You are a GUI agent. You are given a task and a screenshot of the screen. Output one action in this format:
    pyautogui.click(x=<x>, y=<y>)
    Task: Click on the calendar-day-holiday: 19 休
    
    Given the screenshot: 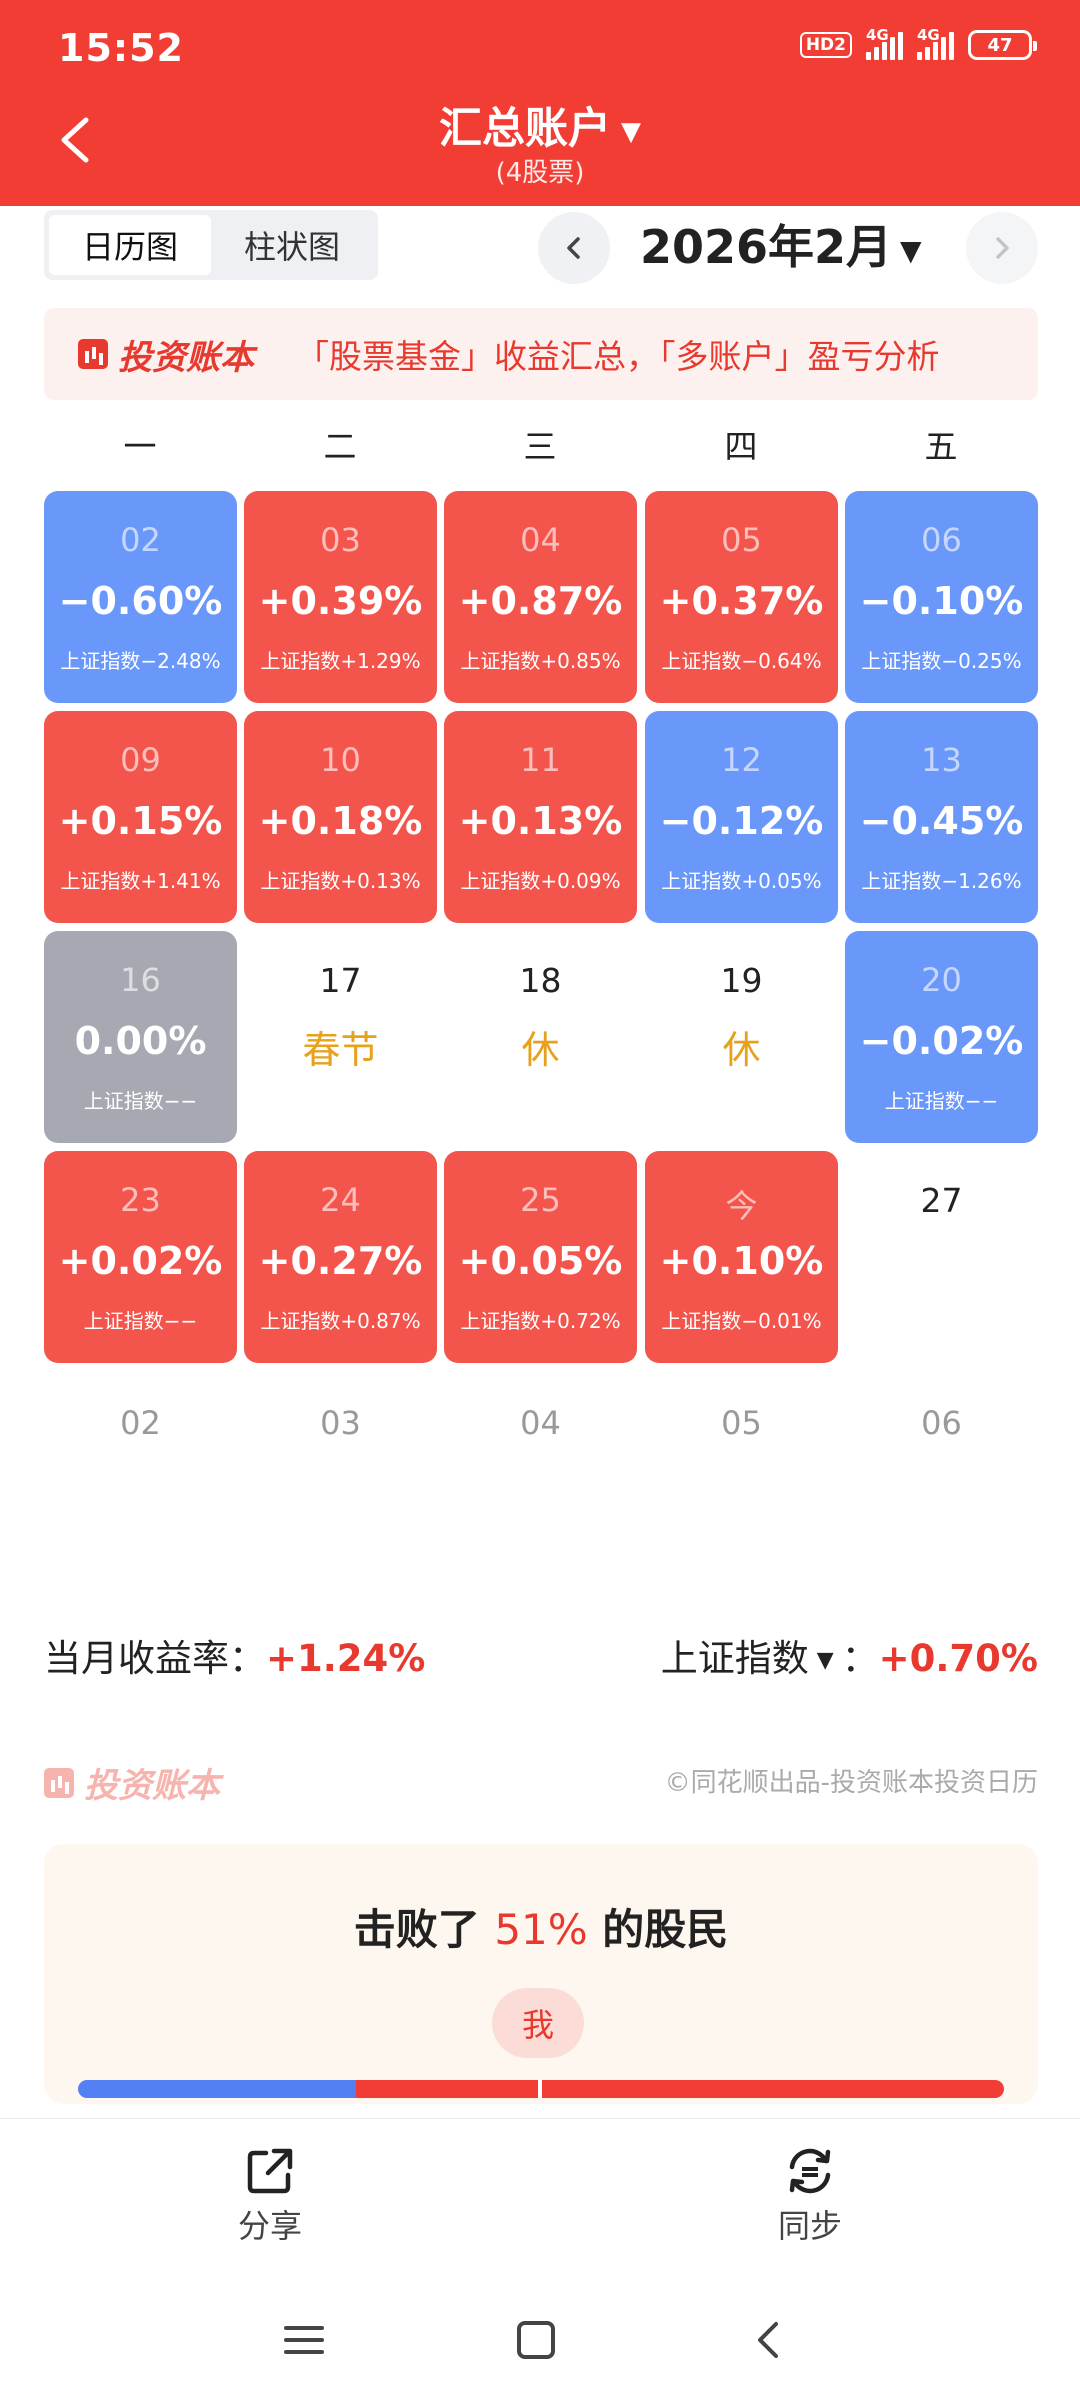 What is the action you would take?
    pyautogui.click(x=741, y=1037)
    